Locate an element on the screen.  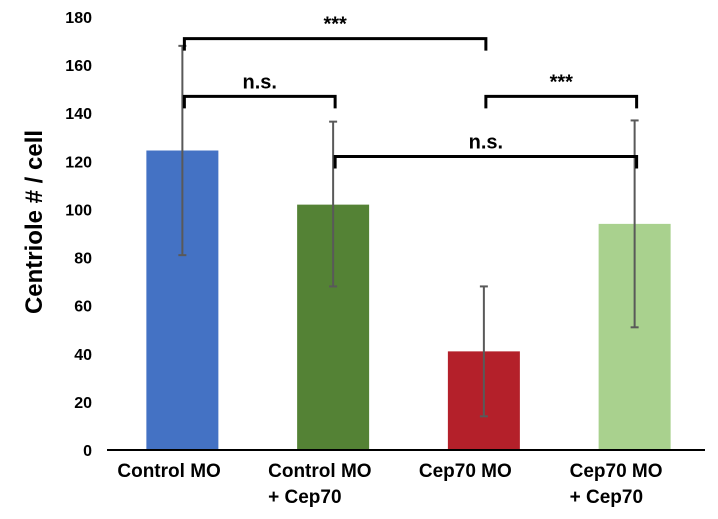
y-tick-label: 60 is located at coordinates (83, 307).